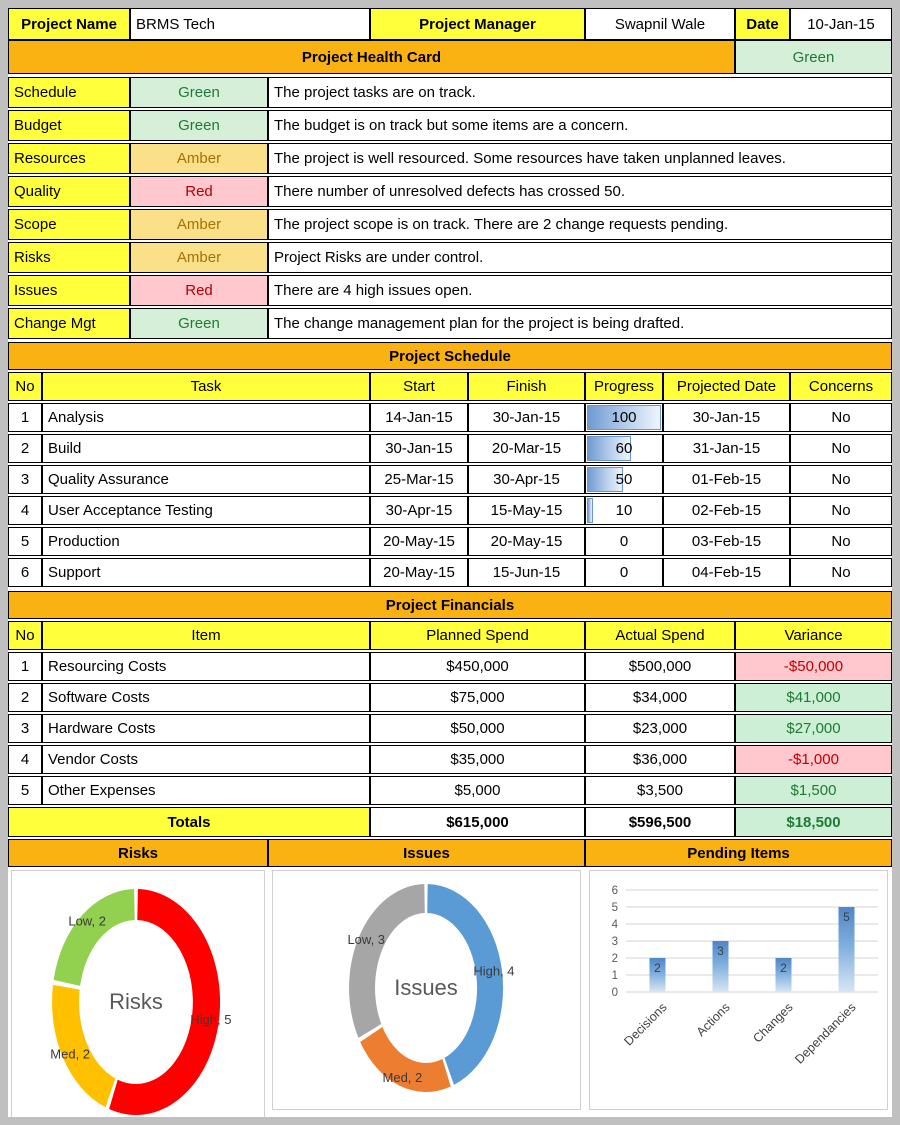 This screenshot has height=1125, width=900. What do you see at coordinates (419, 510) in the screenshot?
I see `task-start: 30-Apr-15` at bounding box center [419, 510].